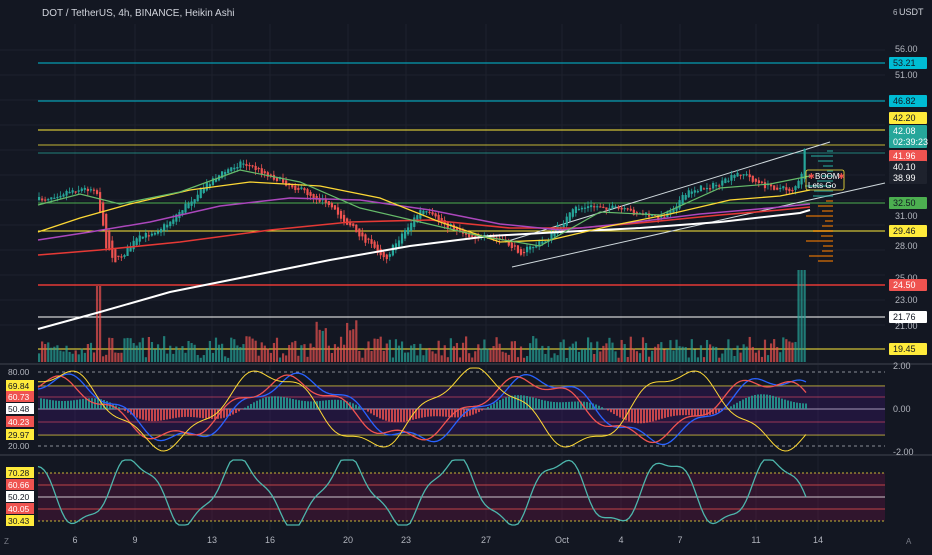 The image size is (932, 555). What do you see at coordinates (909, 541) in the screenshot?
I see `auto-scale-icon: A` at bounding box center [909, 541].